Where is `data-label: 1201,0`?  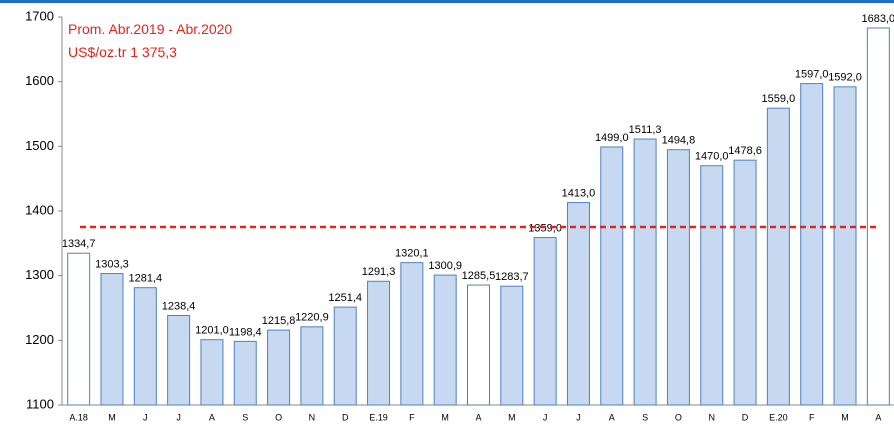 data-label: 1201,0 is located at coordinates (212, 331).